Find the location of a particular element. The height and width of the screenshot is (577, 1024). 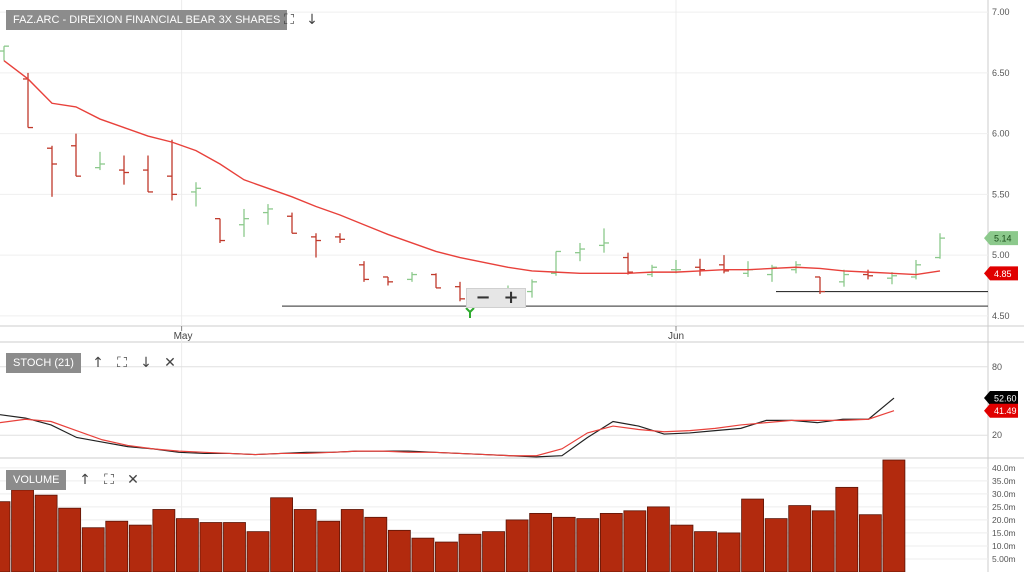

price-tick-label: 5.00 is located at coordinates (1001, 255).